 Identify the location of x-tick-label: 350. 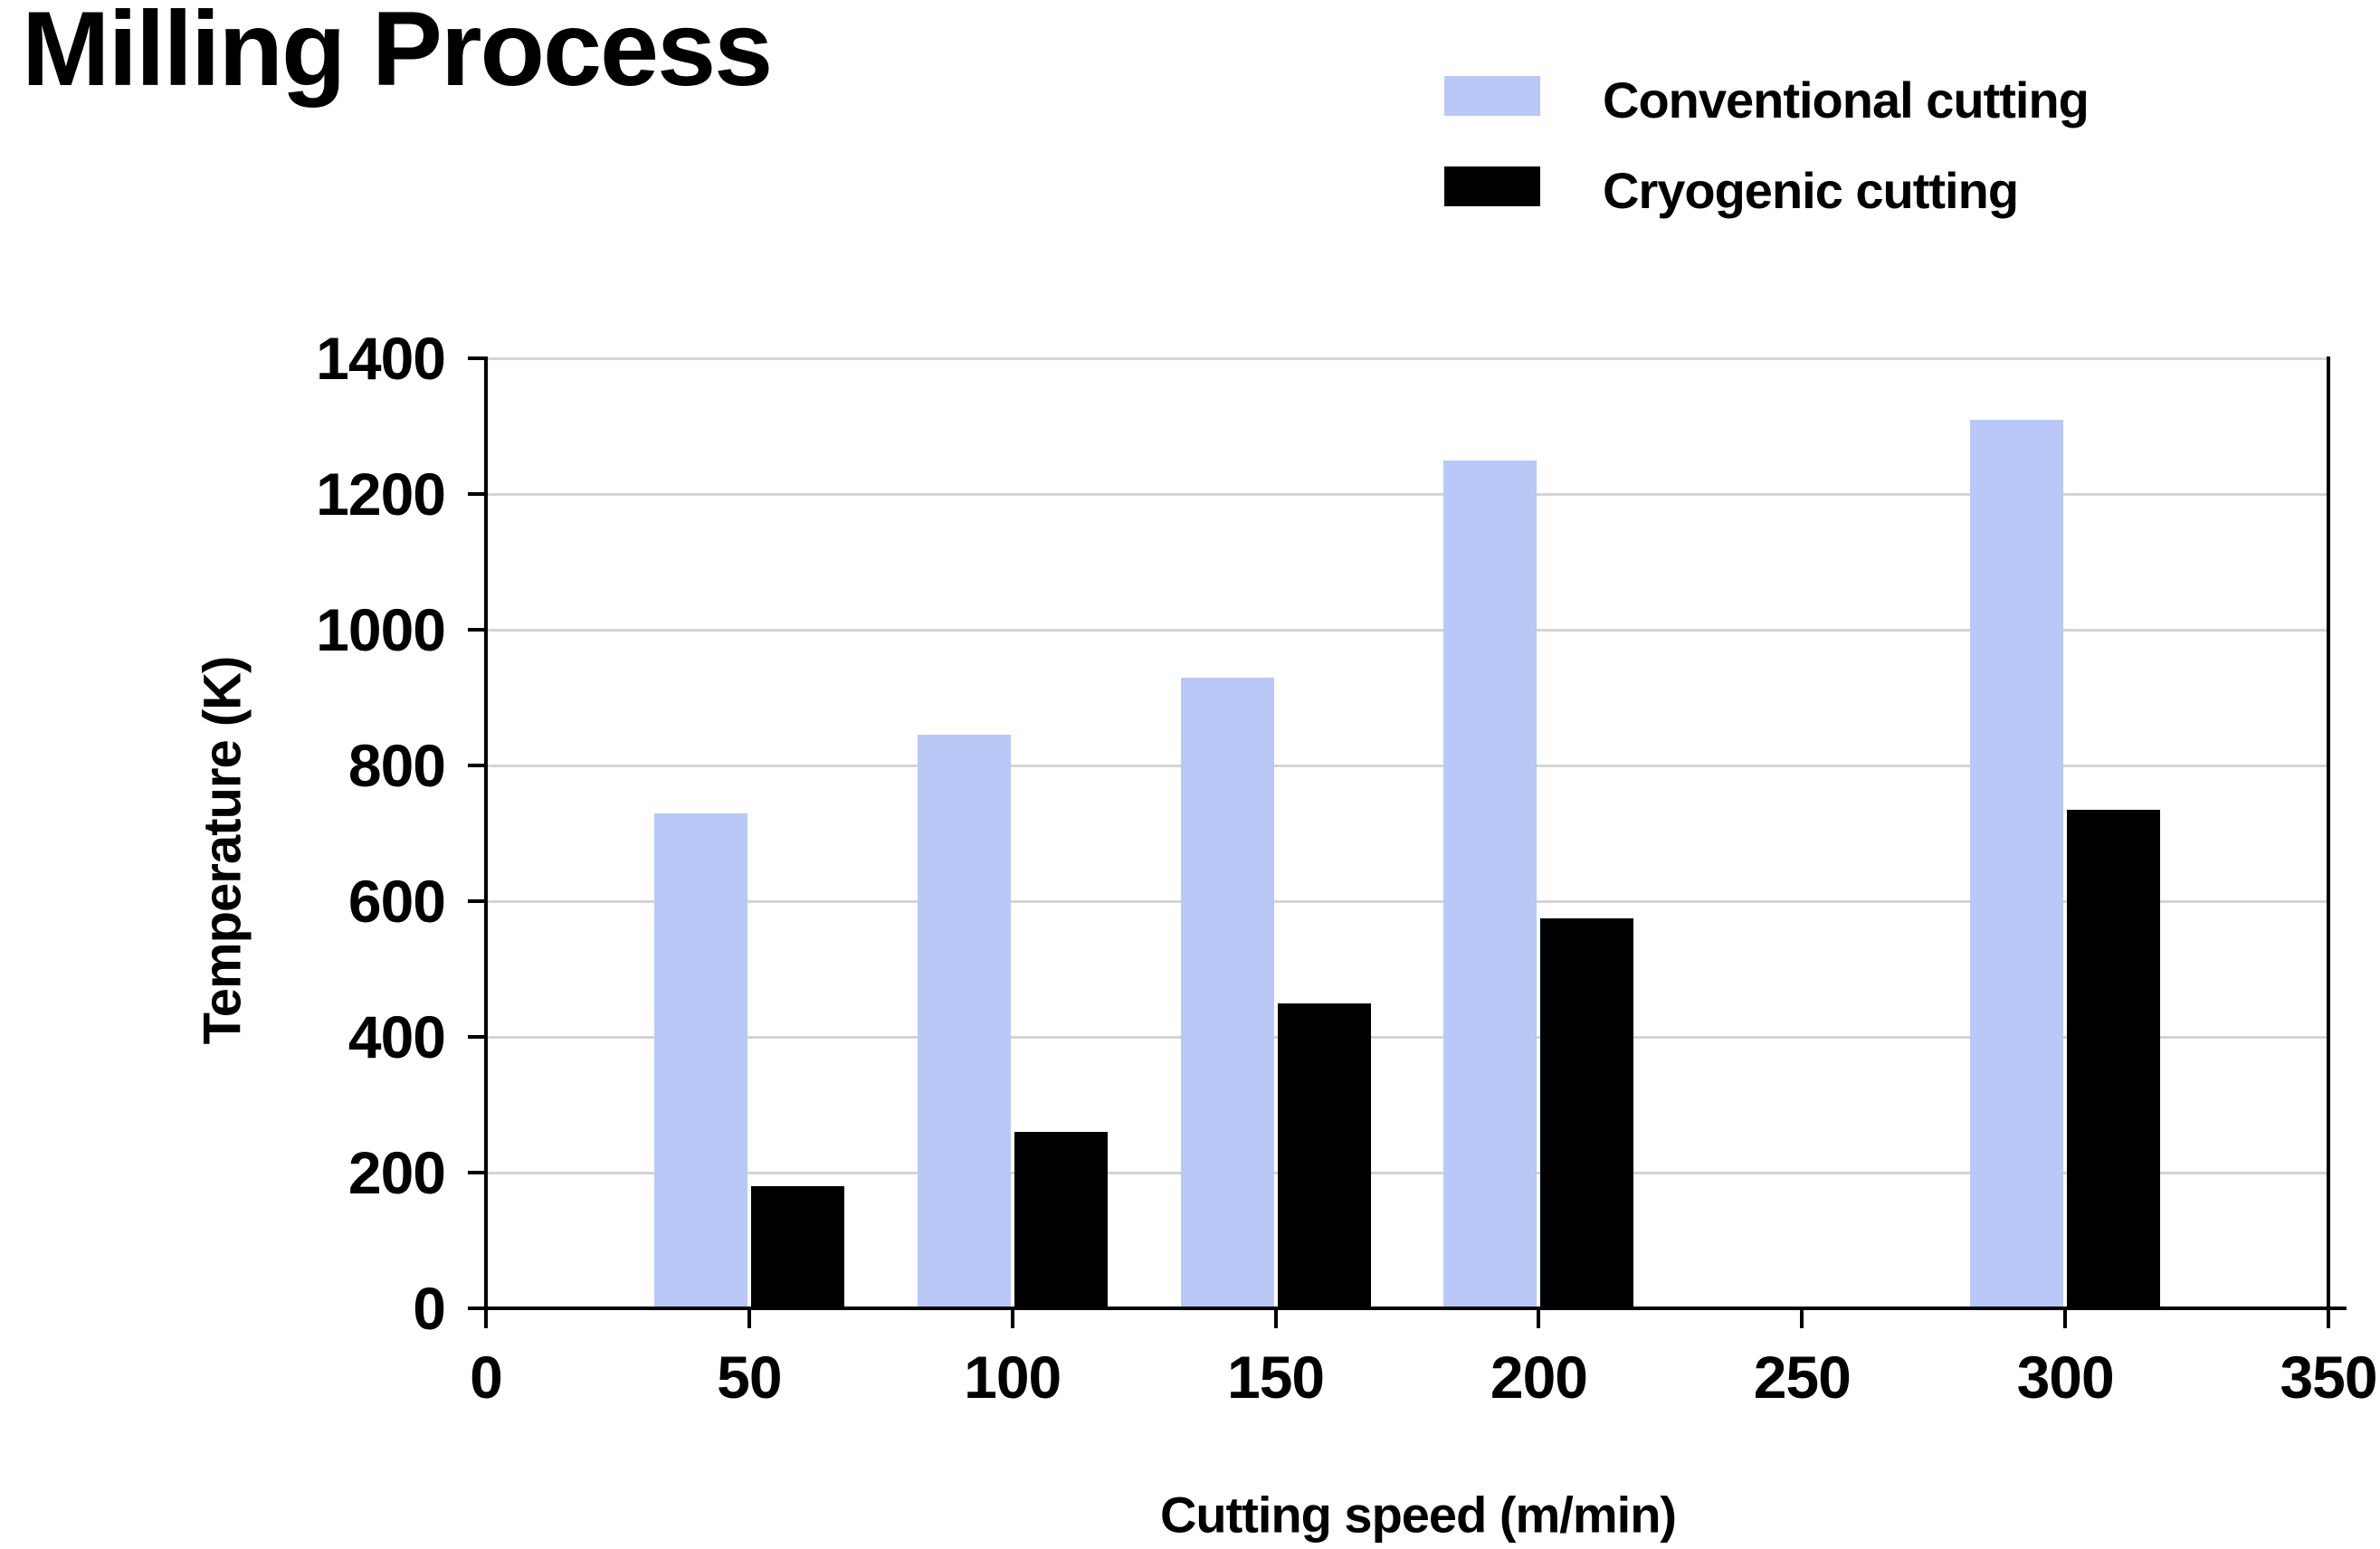
(2328, 1377).